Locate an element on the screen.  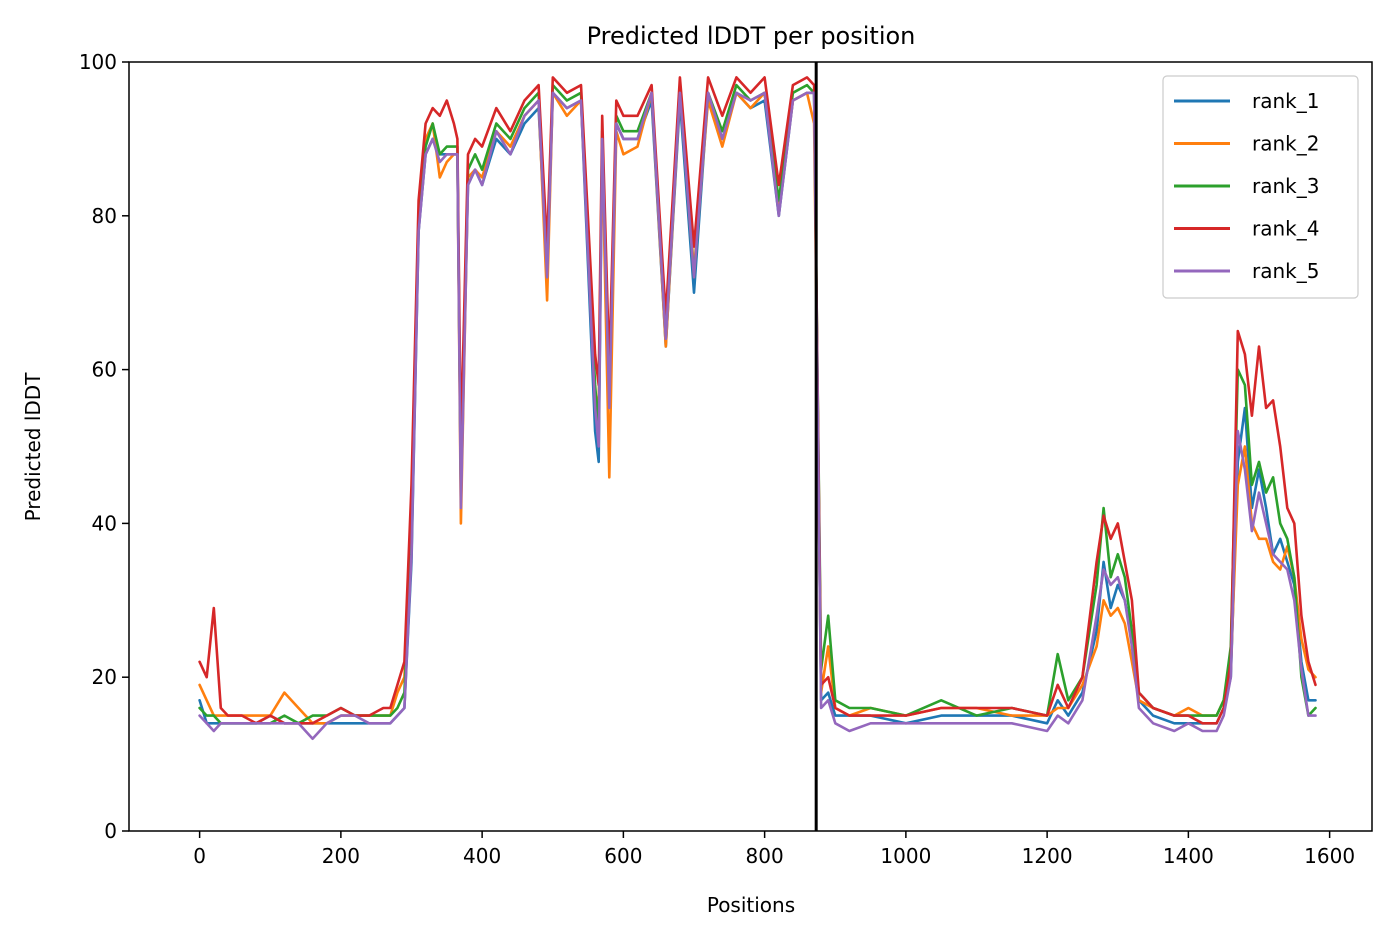
y-tick-label: 40 is located at coordinates (104, 523).